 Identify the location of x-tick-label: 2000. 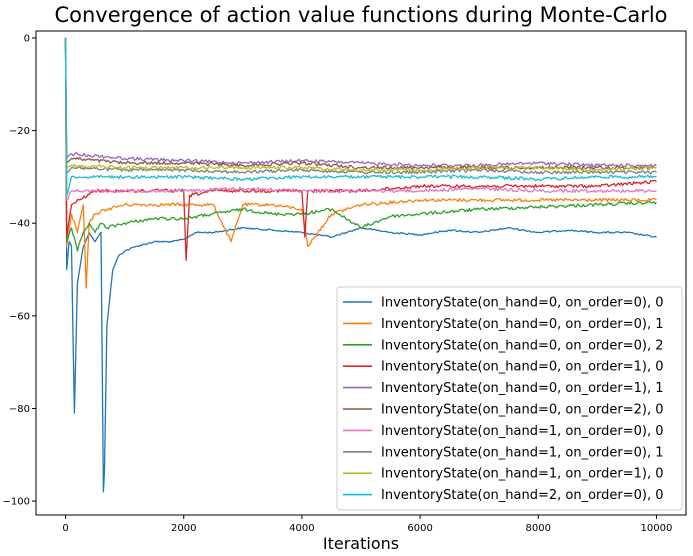
(183, 528).